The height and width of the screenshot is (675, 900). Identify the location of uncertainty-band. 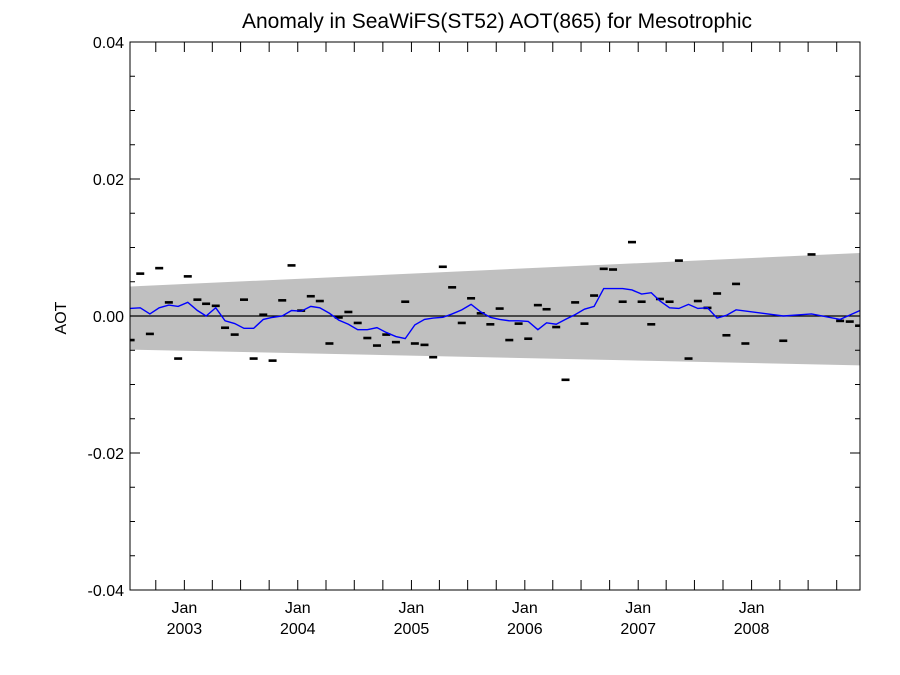
(495, 309).